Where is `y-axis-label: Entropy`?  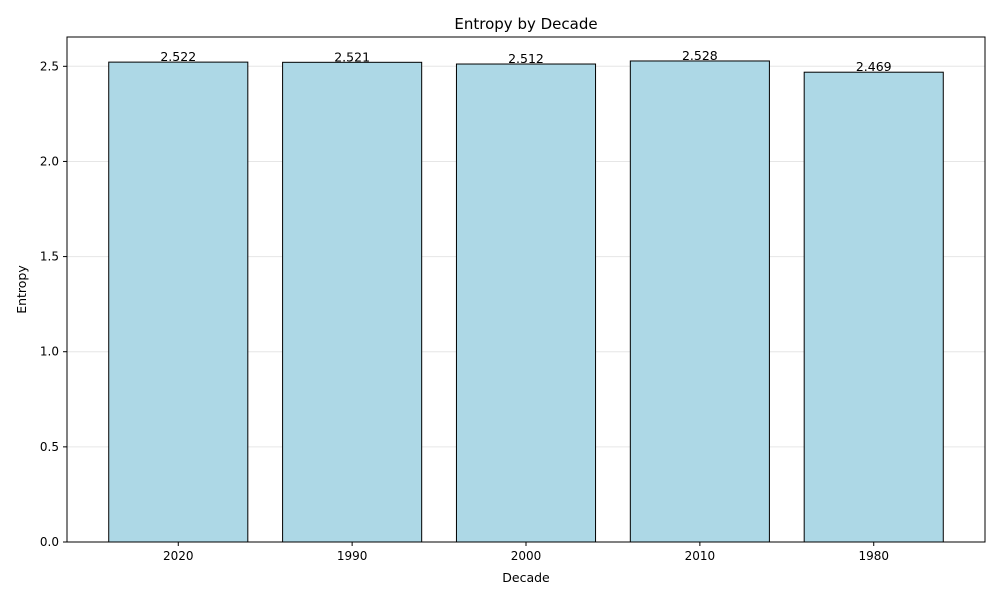 y-axis-label: Entropy is located at coordinates (21, 289).